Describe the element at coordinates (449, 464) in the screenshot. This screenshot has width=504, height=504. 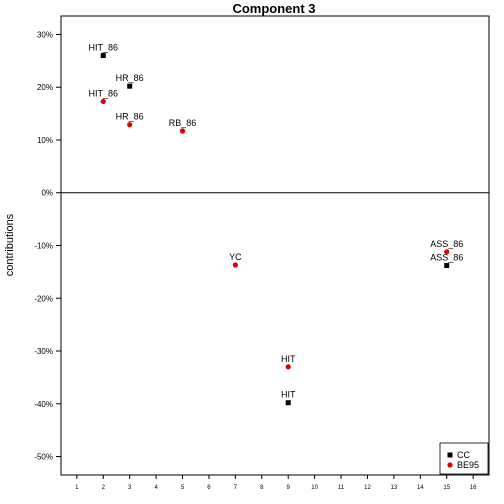
I see `legend-marker-be95` at that location.